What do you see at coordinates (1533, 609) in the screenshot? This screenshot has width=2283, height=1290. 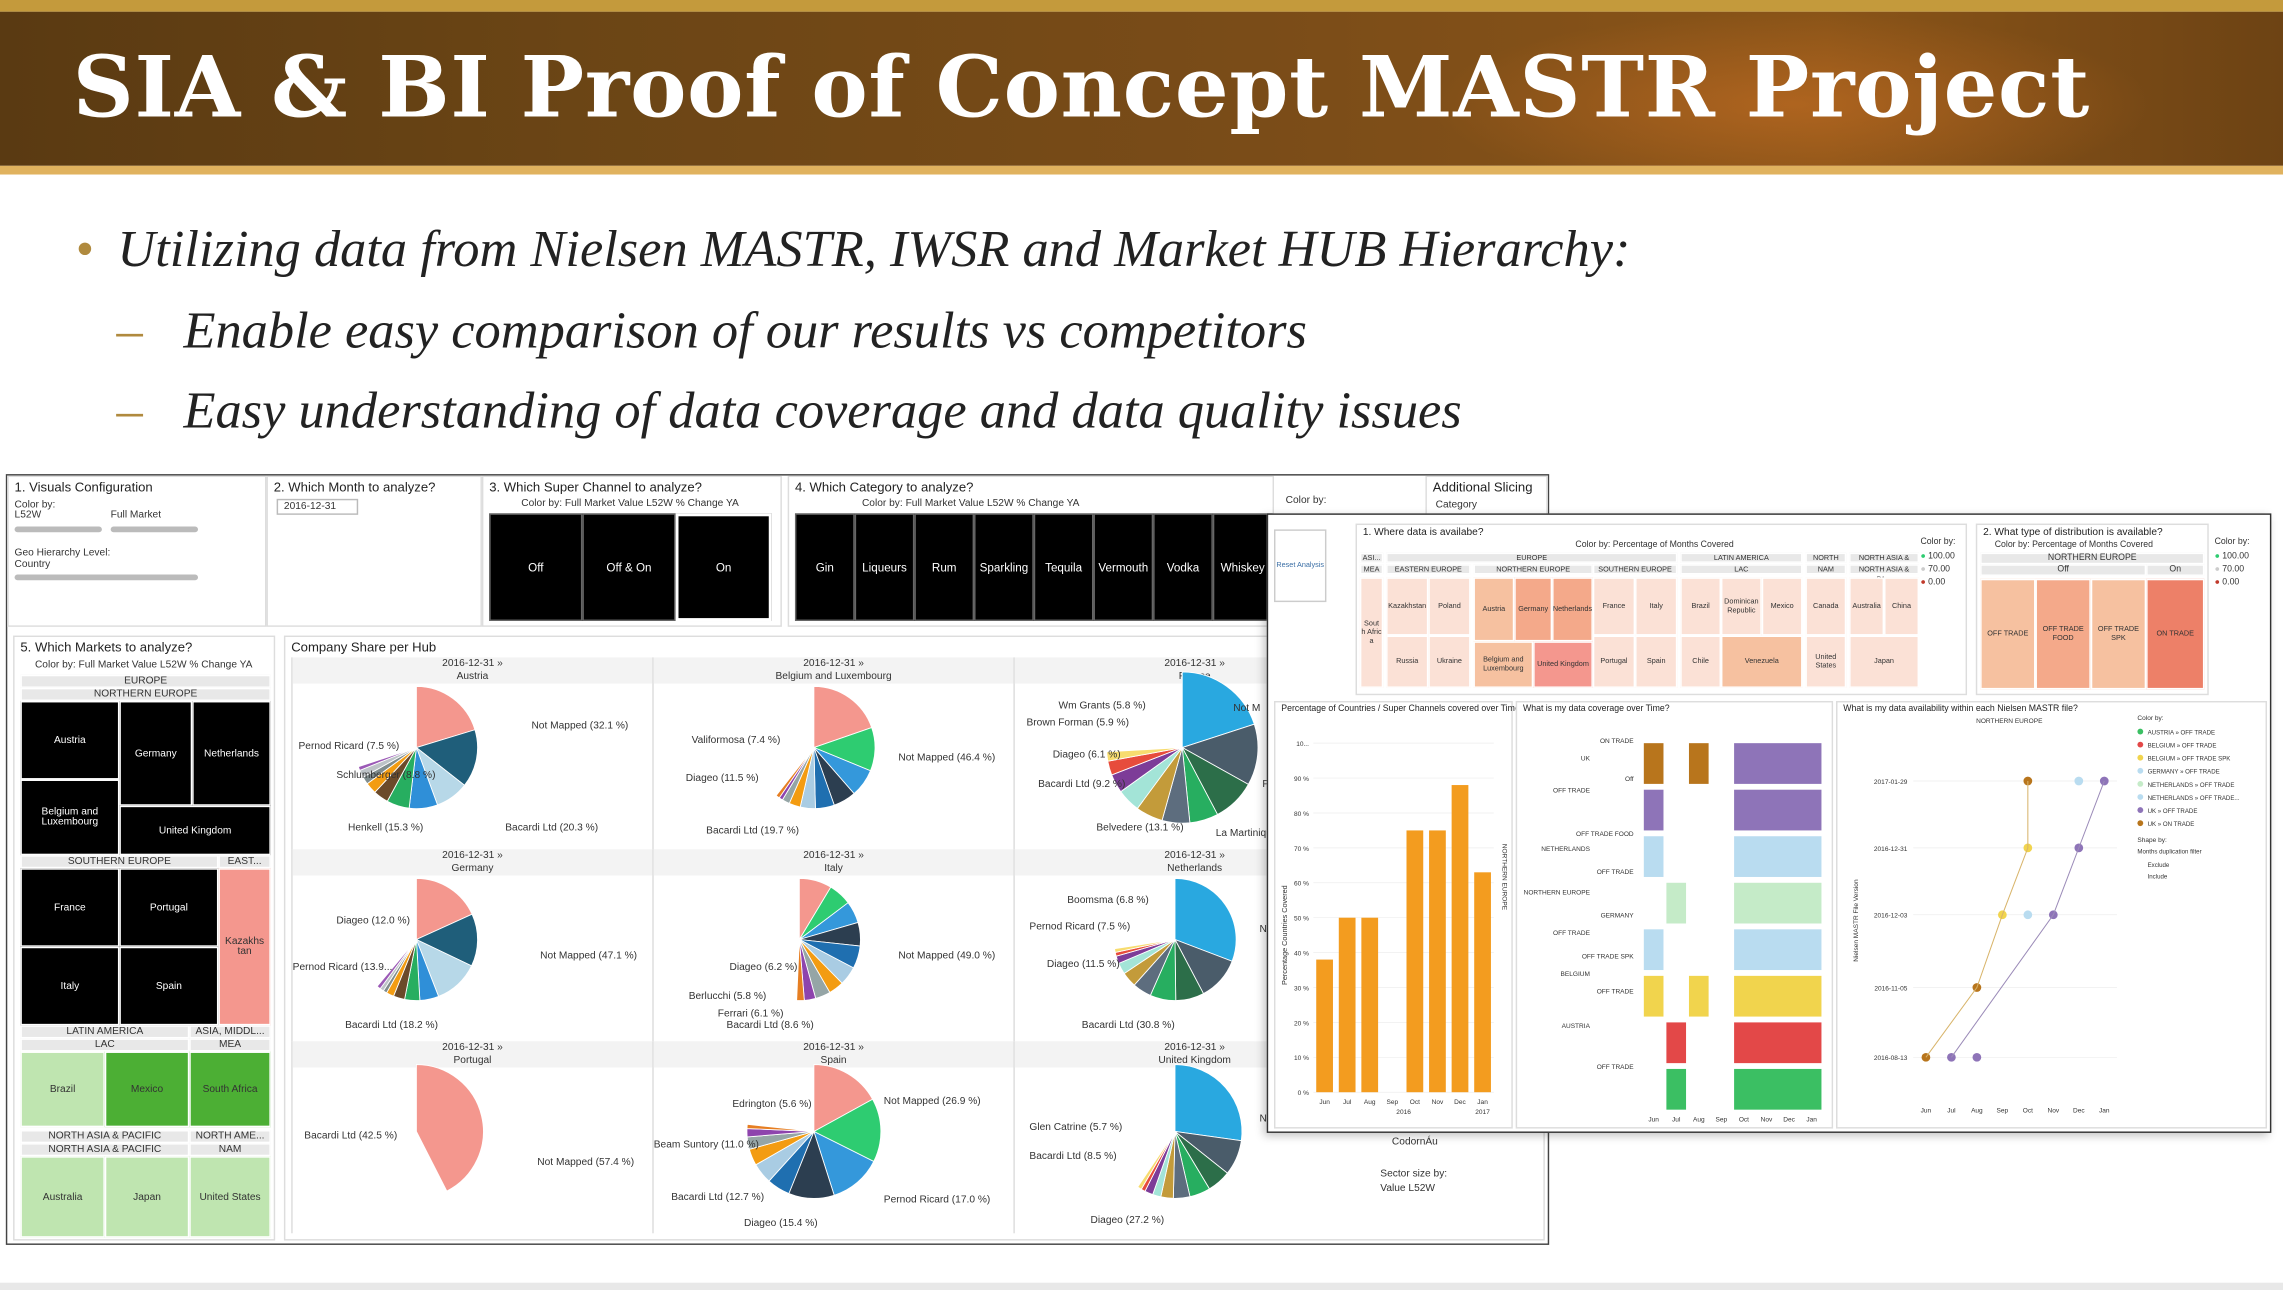 I see `where-tile: Germany` at bounding box center [1533, 609].